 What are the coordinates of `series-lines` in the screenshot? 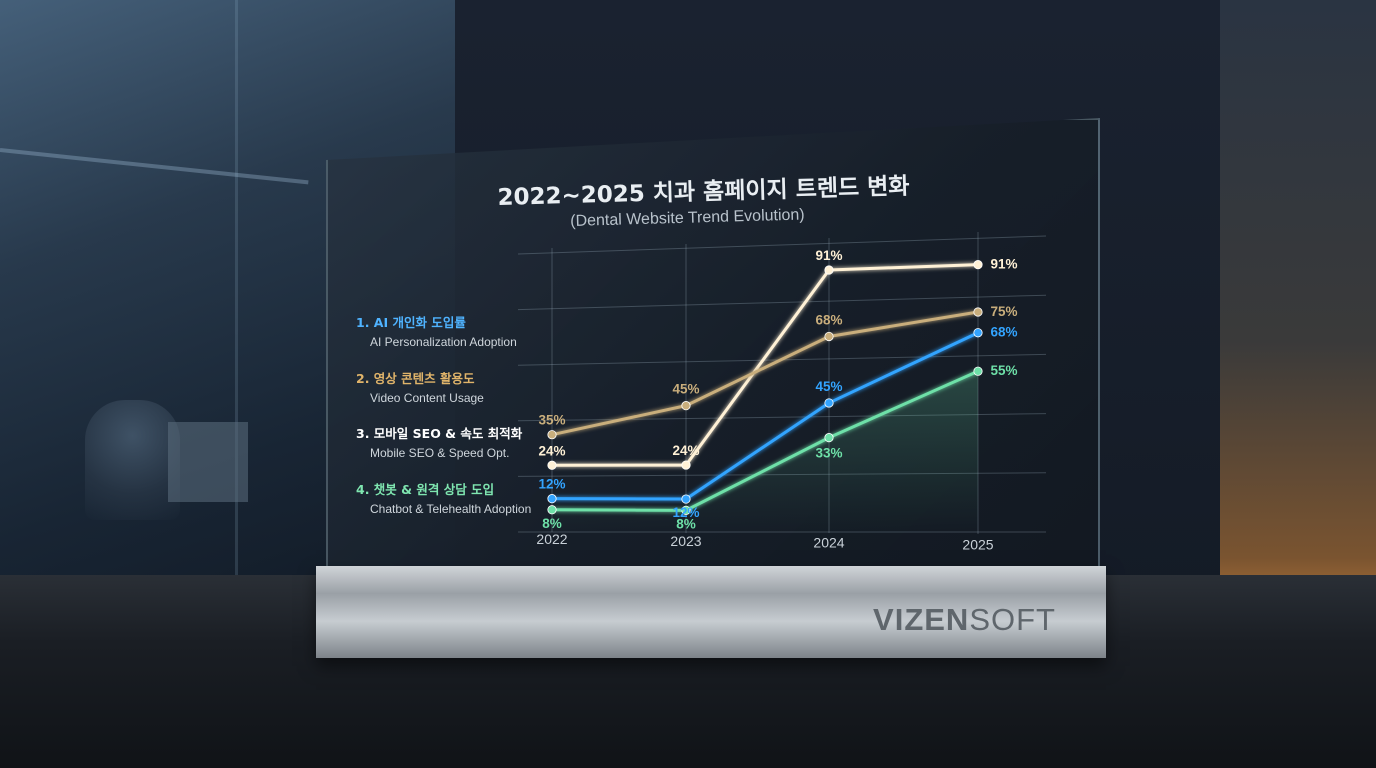 It's located at (765, 387).